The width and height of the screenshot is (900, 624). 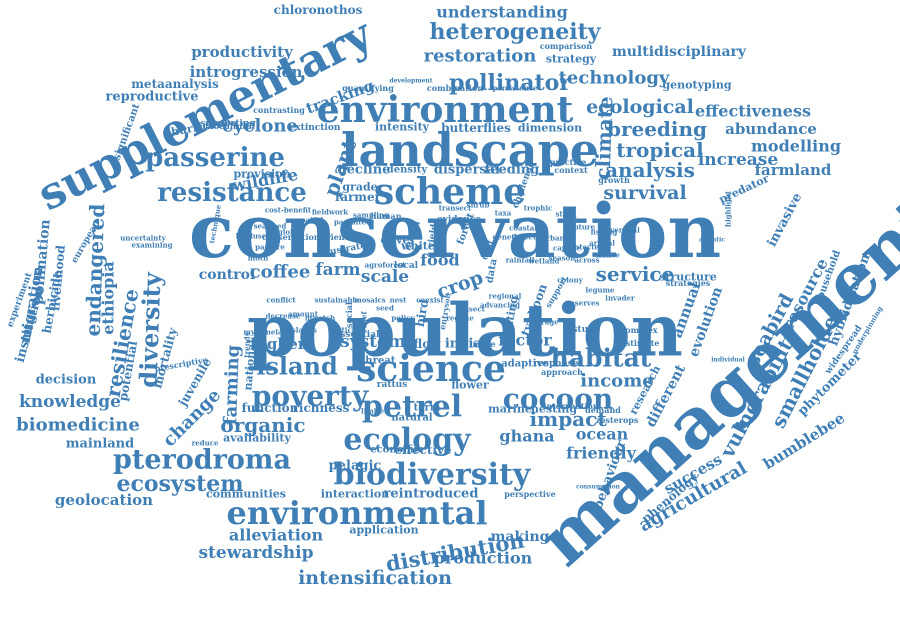 I want to click on cloud-word-fieldwork: fieldwork, so click(x=330, y=212).